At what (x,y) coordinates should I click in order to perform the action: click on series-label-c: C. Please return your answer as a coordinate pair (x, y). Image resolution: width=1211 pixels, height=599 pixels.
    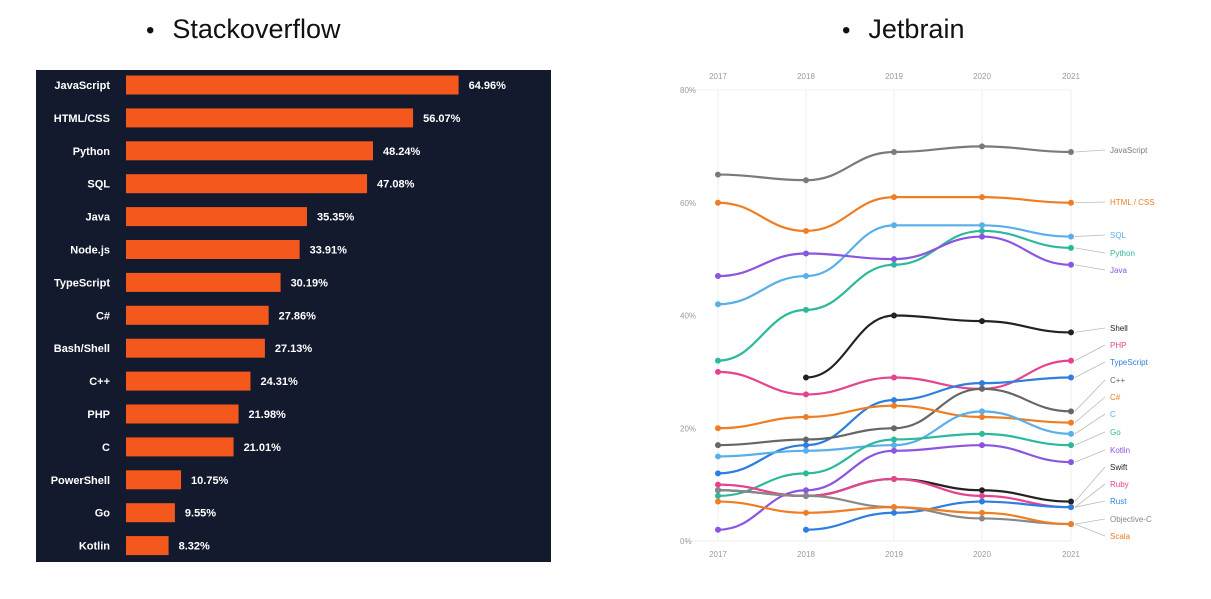
    Looking at the image, I should click on (1113, 414).